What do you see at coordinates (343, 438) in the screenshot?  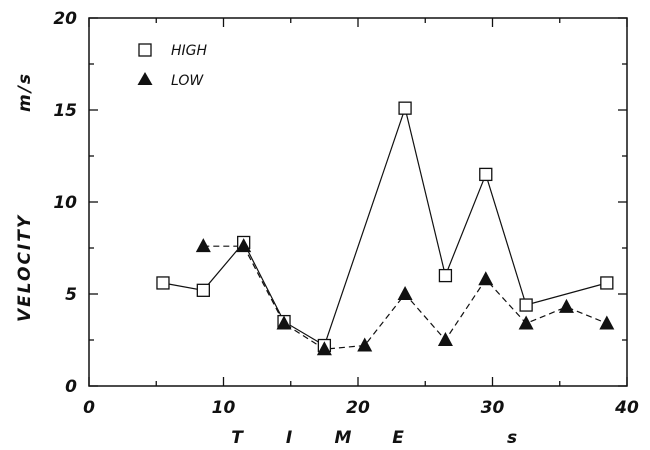 I see `x-axis-label-letter: M` at bounding box center [343, 438].